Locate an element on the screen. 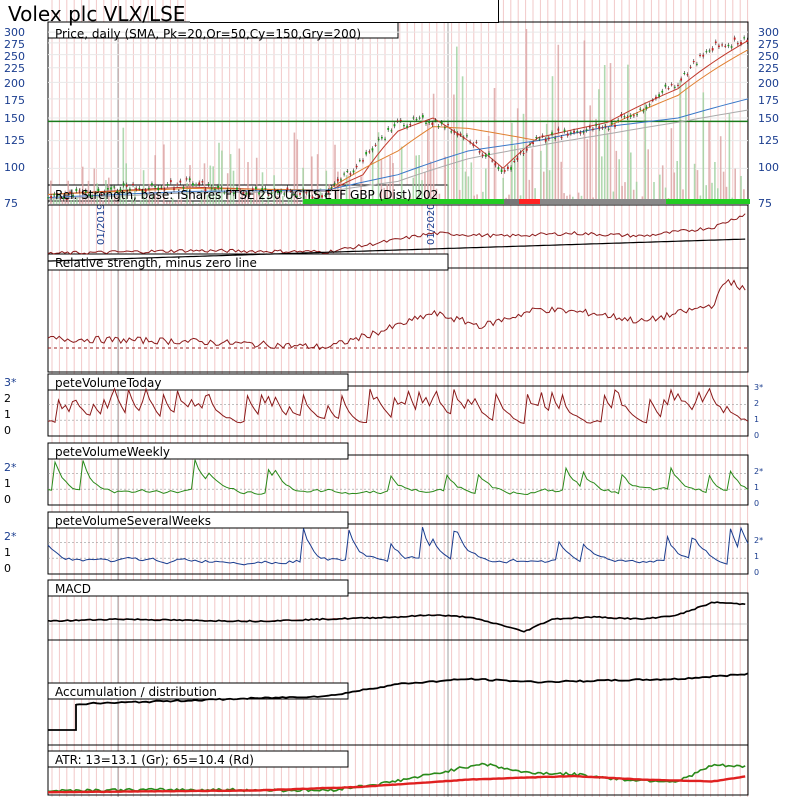 The height and width of the screenshot is (797, 790). y-tick-label-right: 250 is located at coordinates (768, 56).